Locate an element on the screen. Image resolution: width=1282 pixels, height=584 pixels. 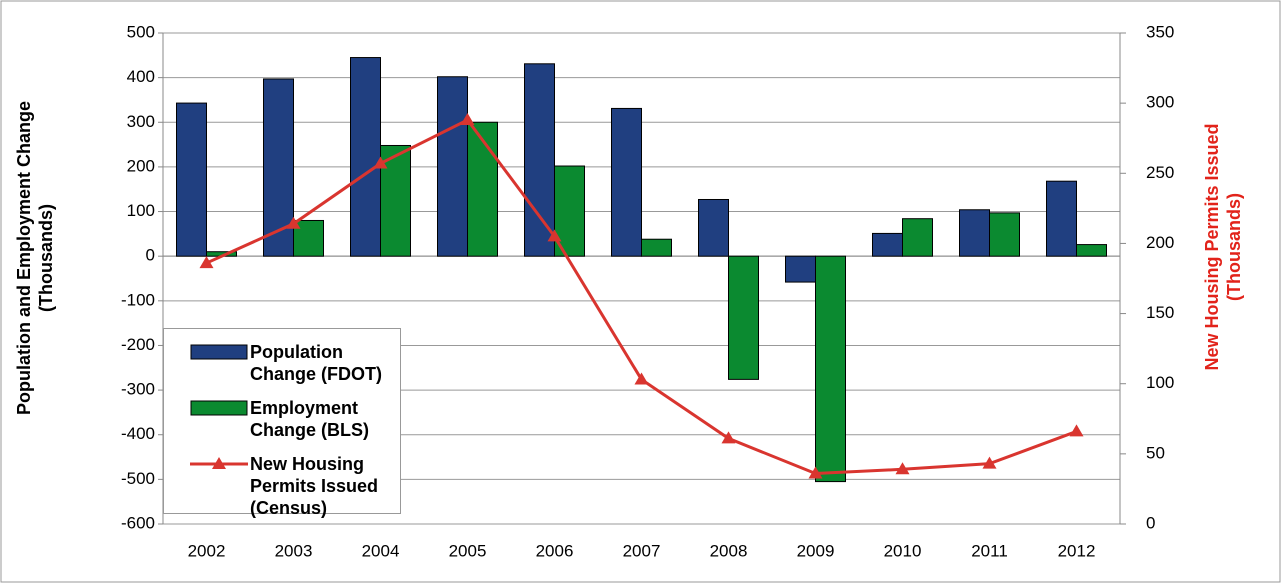
legend-item: Employment Change (BLS) is located at coordinates (296, 419).